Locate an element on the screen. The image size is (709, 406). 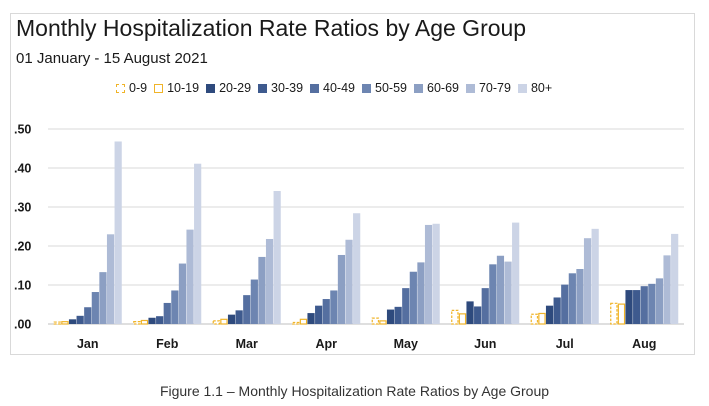
bar-60-69-aug is located at coordinates (659, 301).